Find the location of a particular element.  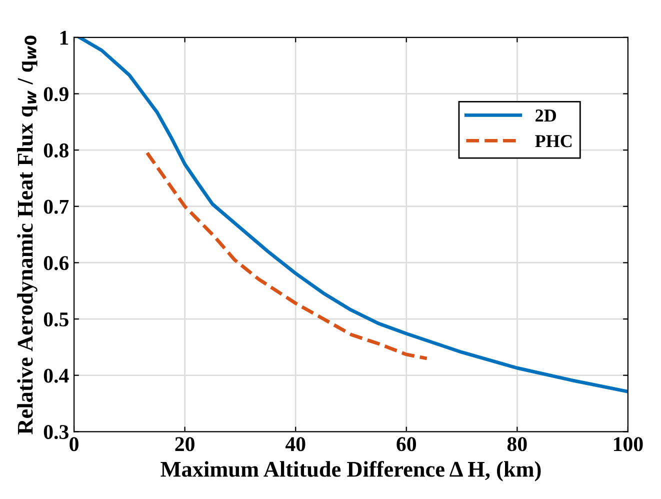

x-tick-label: 40 is located at coordinates (295, 444).